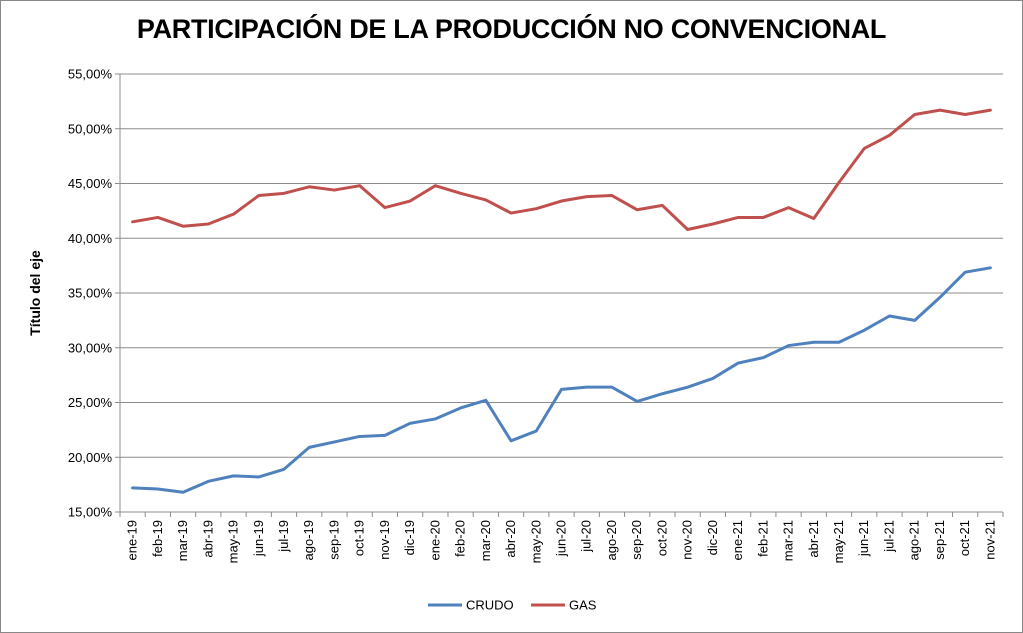 This screenshot has width=1023, height=633. I want to click on y-tick-label: 55,00%, so click(90, 74).